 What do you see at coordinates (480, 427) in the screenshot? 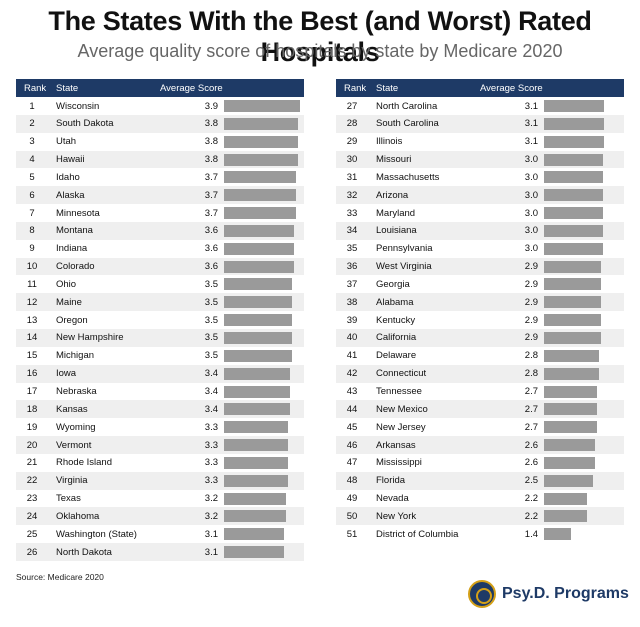
I see `table-row: 45 New Jersey 2.7` at bounding box center [480, 427].